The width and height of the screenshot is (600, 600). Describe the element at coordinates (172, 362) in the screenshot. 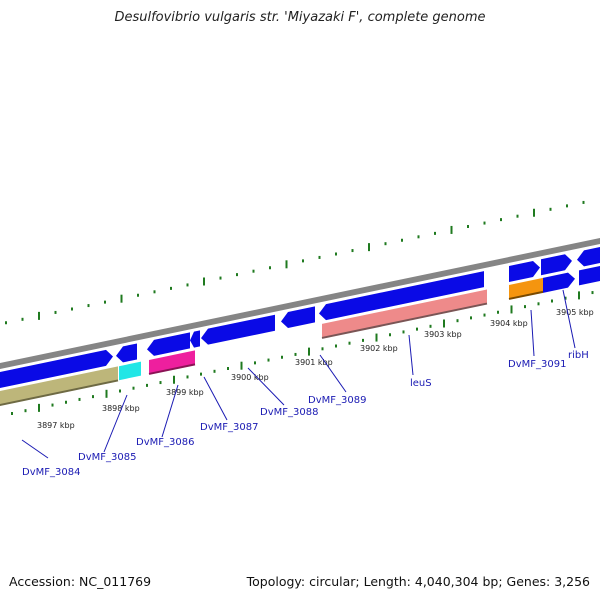

I see `rna-box-magenta` at that location.